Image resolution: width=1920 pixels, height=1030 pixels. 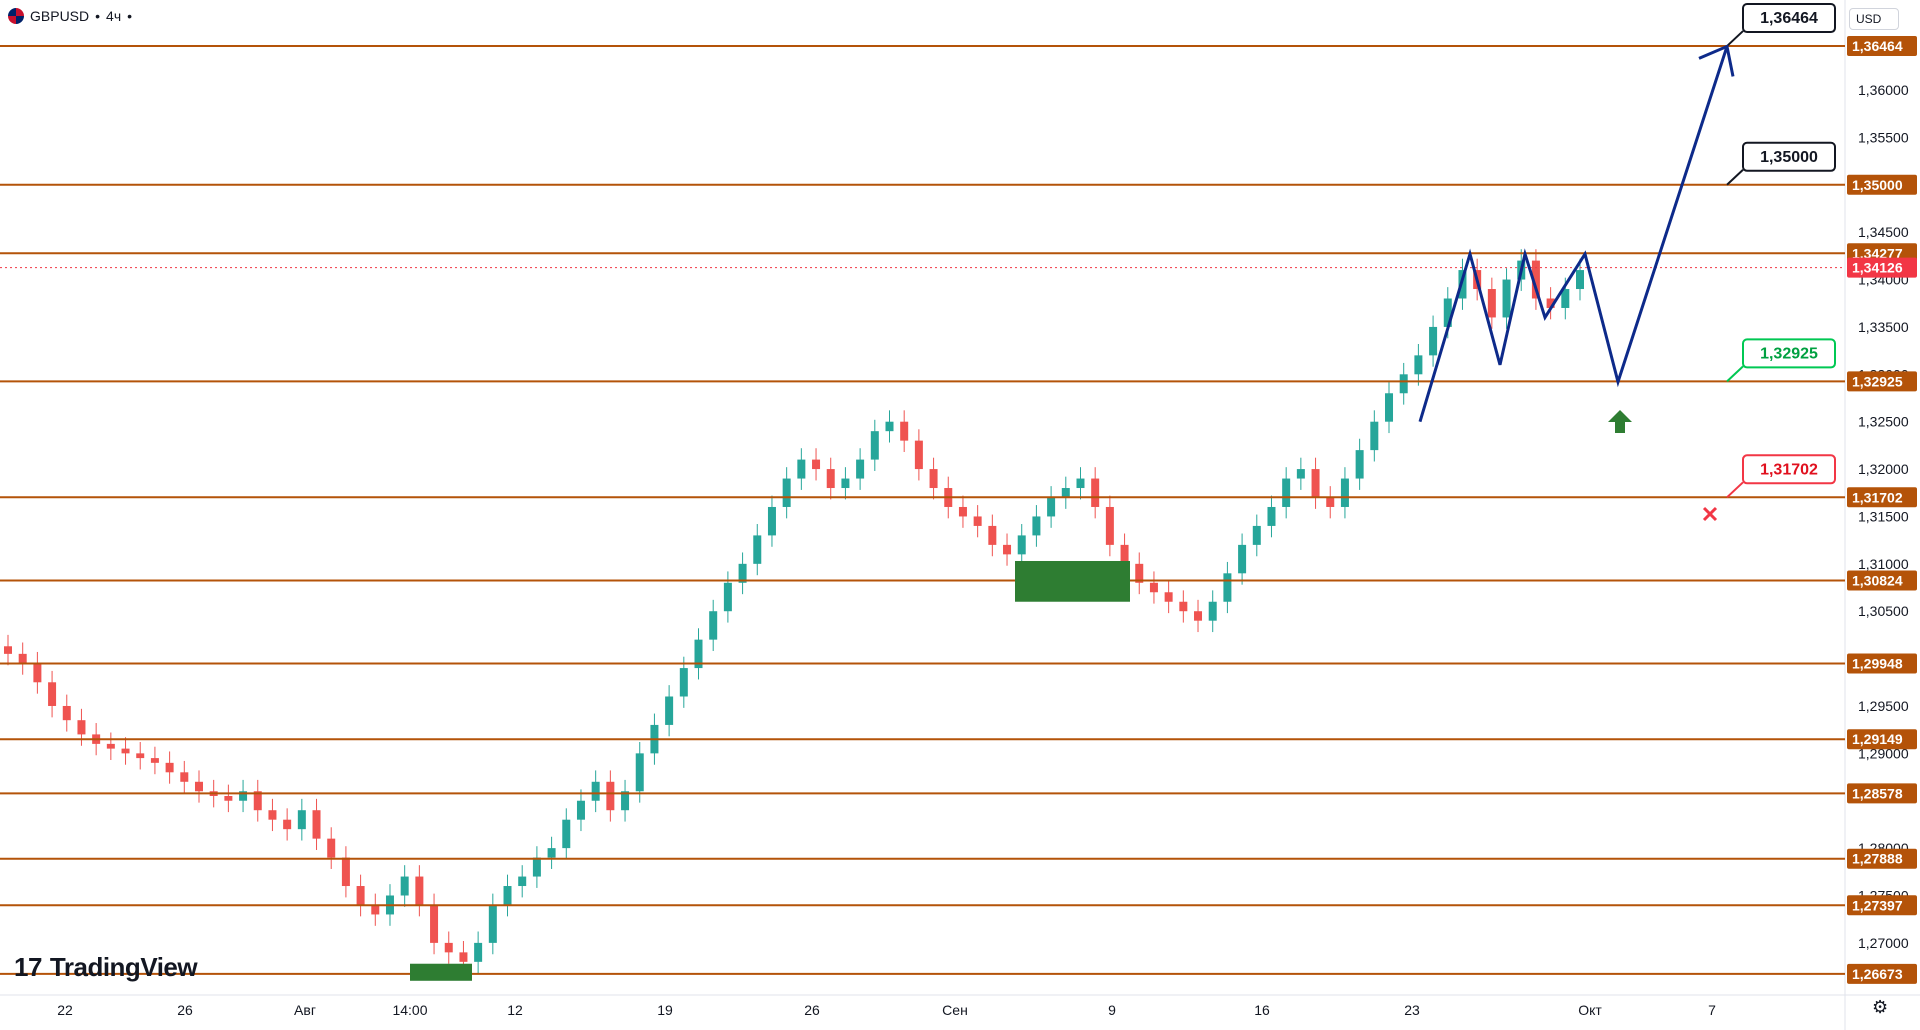 What do you see at coordinates (1620, 421) in the screenshot?
I see `up-arrow-icon` at bounding box center [1620, 421].